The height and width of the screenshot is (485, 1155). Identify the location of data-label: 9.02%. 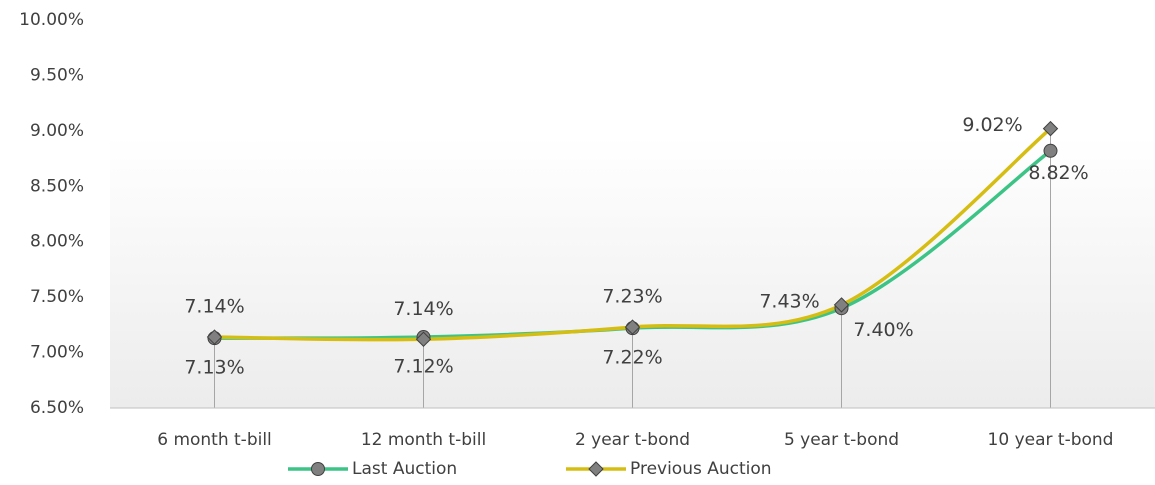
(992, 125).